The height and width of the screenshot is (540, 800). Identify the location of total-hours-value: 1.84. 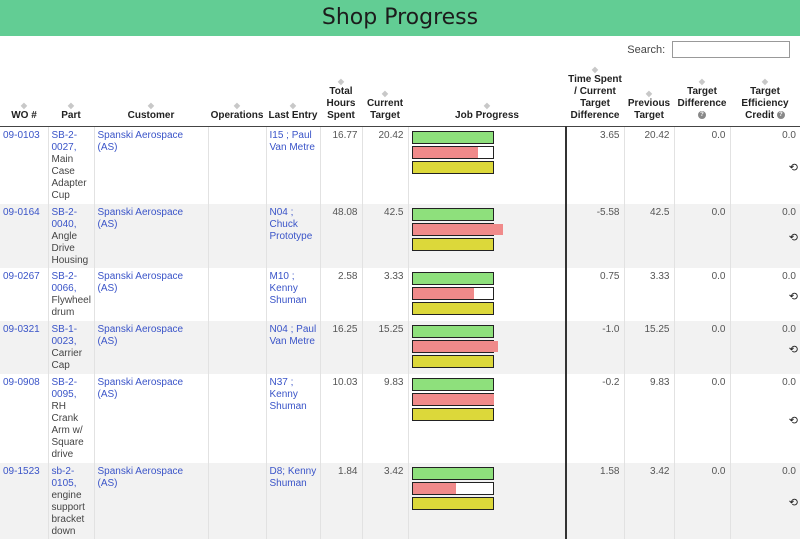
(348, 471).